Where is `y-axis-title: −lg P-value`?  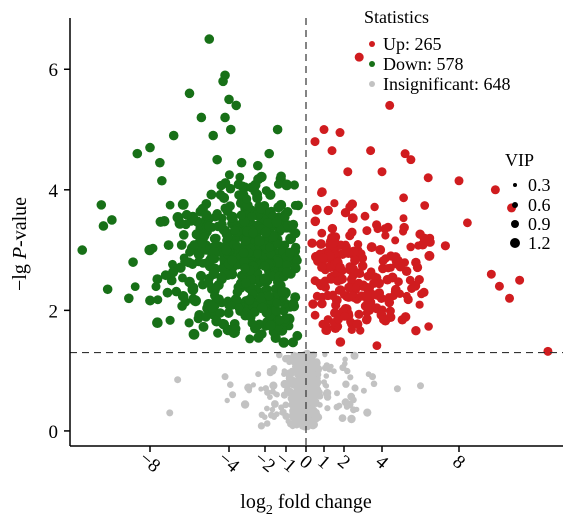 y-axis-title: −lg P-value is located at coordinates (20, 244).